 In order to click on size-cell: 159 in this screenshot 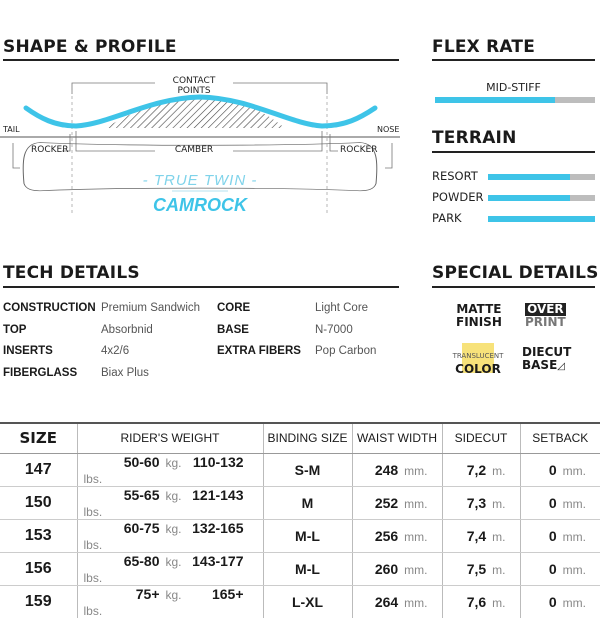, I will do `click(38, 601)`.